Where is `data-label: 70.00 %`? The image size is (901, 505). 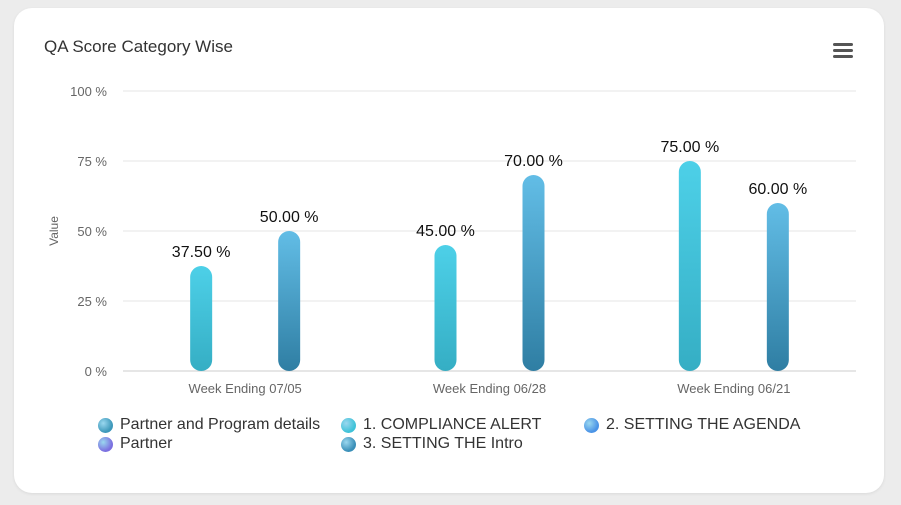
data-label: 70.00 % is located at coordinates (533, 161).